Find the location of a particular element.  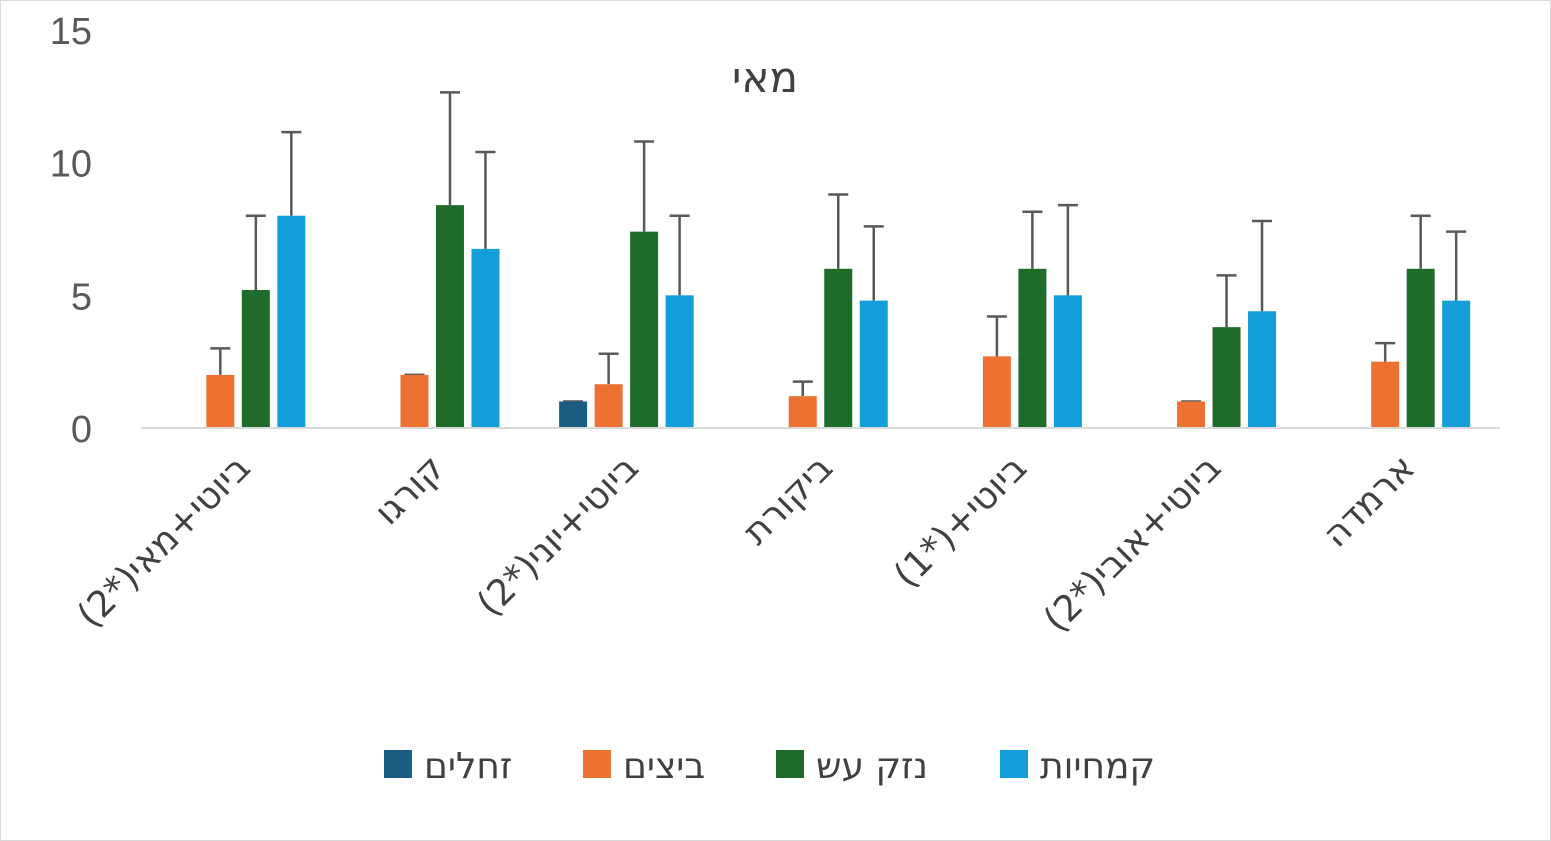

y-tick-label: 5 is located at coordinates (81, 297).